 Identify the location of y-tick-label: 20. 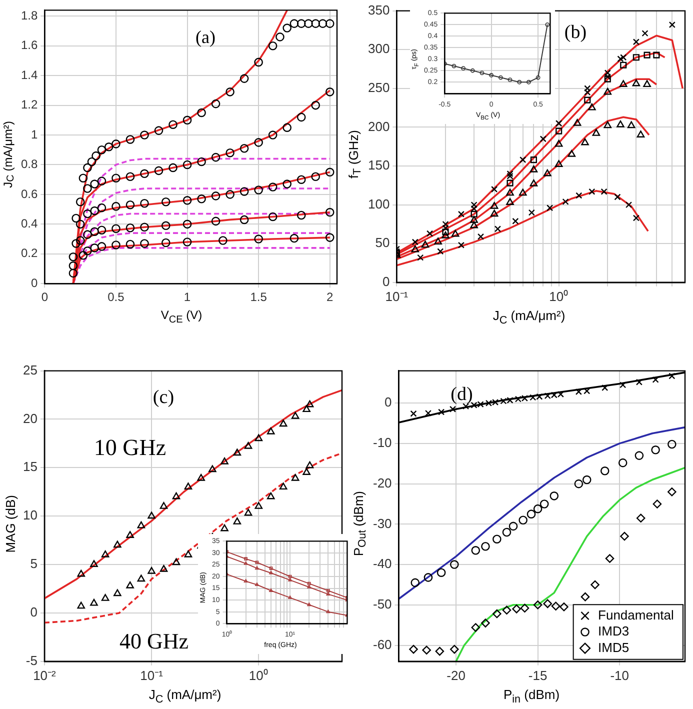
(30, 418).